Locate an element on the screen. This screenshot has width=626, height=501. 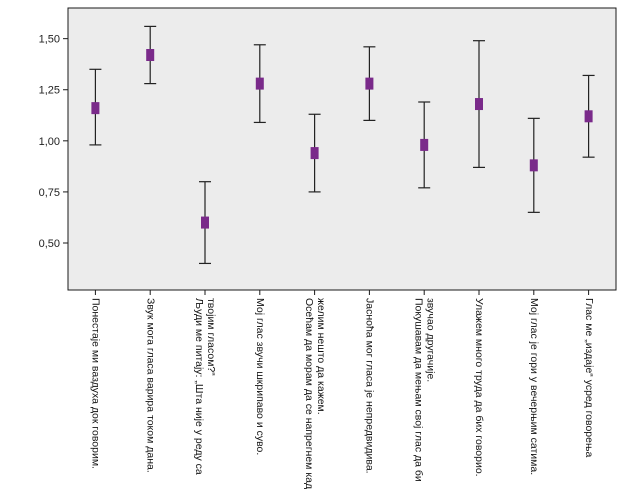
x-category-label: звучао другачије. is located at coordinates (430, 340).